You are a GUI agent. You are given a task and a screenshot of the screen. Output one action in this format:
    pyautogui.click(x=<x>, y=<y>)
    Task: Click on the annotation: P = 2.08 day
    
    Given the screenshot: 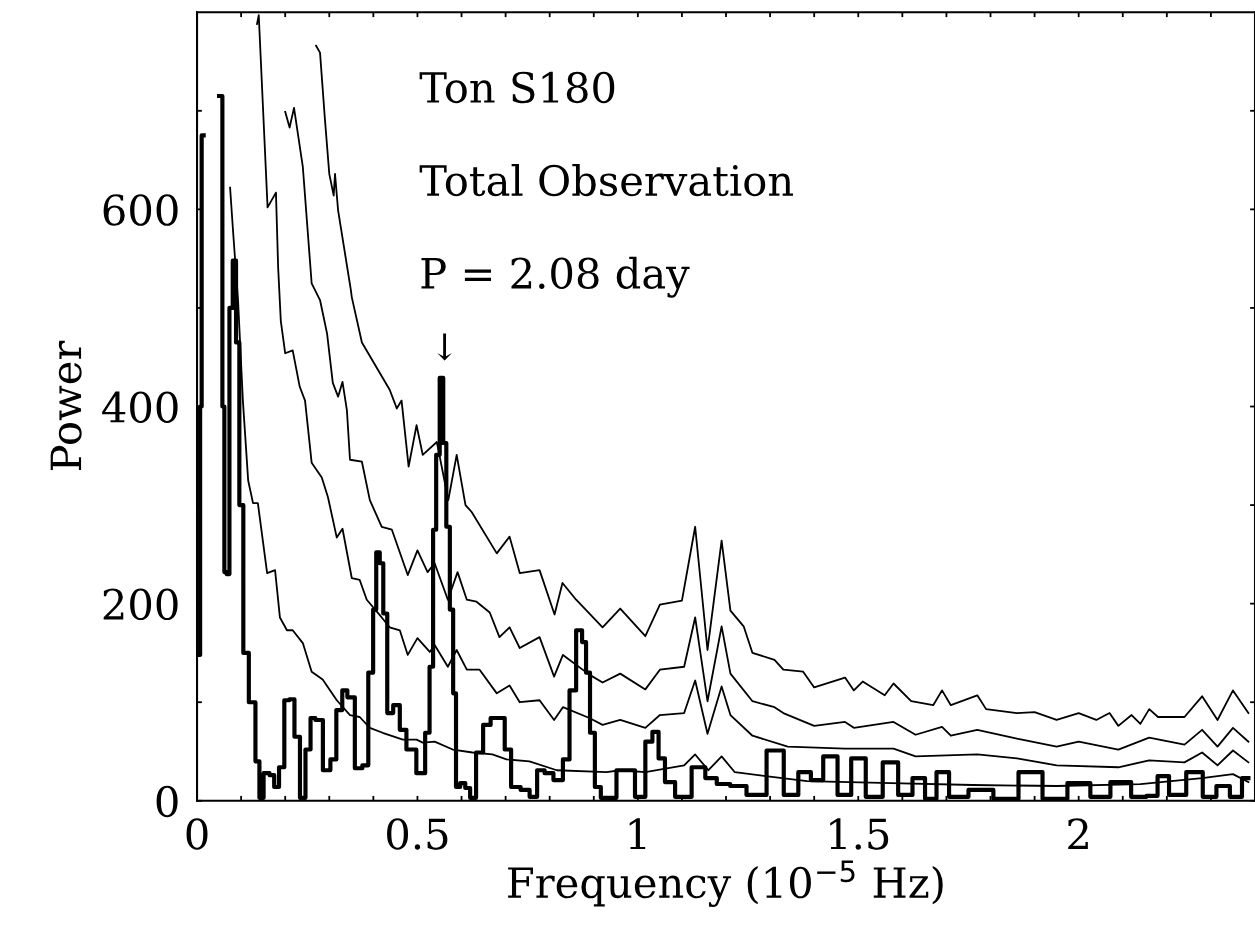 What is the action you would take?
    pyautogui.click(x=555, y=277)
    